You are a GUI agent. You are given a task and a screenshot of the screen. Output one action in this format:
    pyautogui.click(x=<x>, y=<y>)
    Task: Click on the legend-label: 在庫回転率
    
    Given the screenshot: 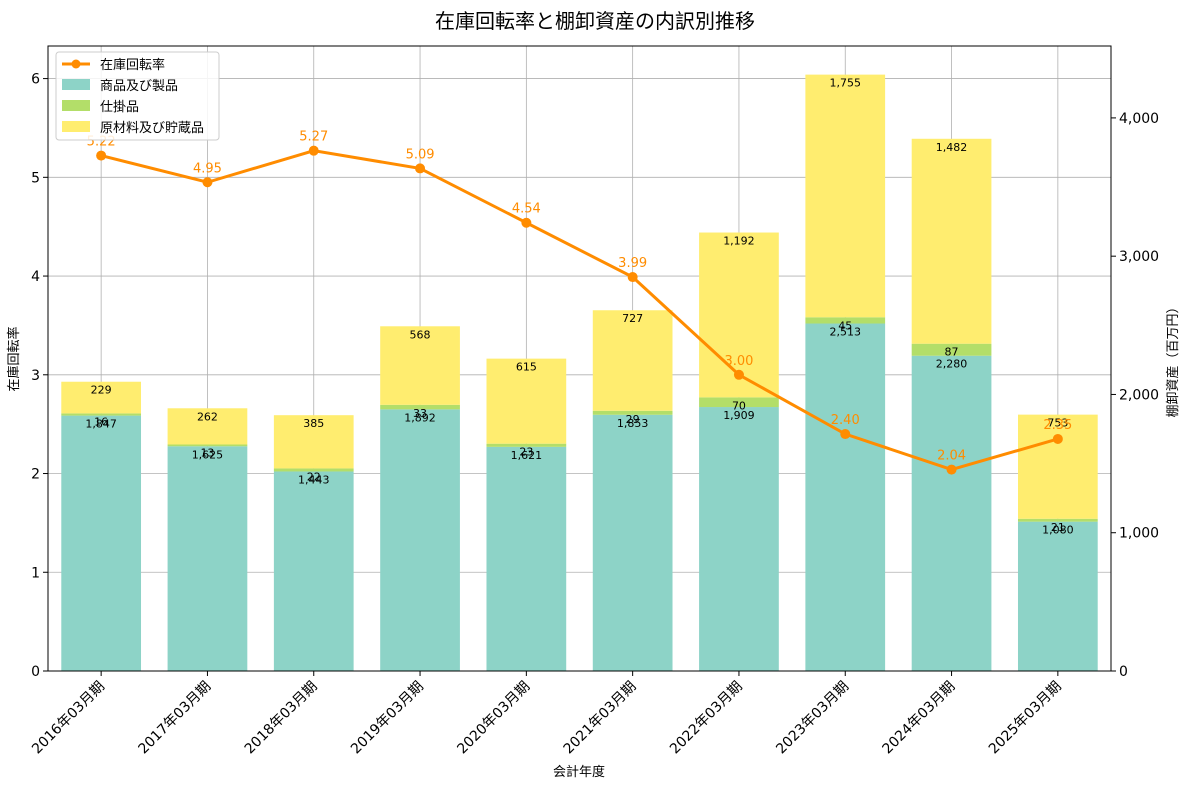 What is the action you would take?
    pyautogui.click(x=132, y=65)
    